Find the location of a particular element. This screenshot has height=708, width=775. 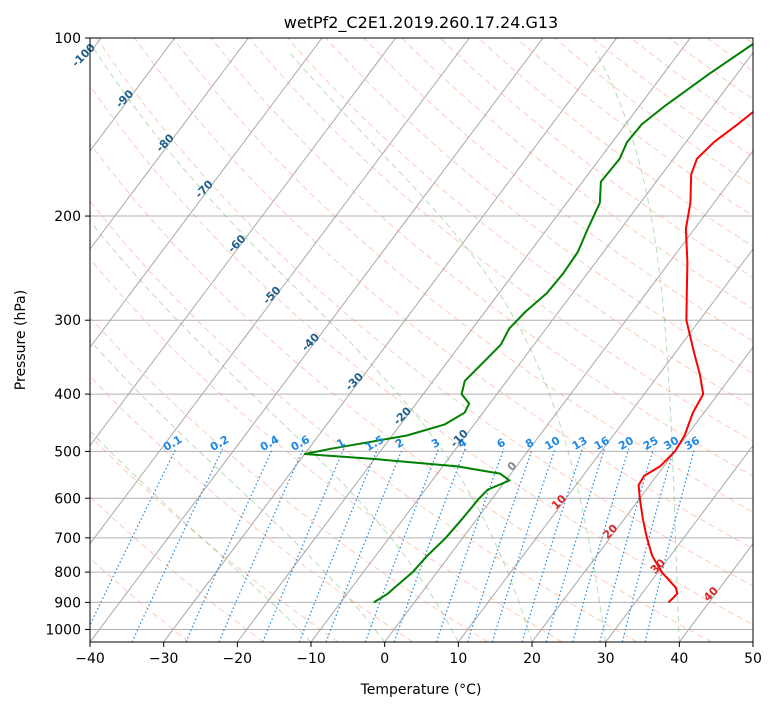

y-tick-label: 900 is located at coordinates (67, 603).